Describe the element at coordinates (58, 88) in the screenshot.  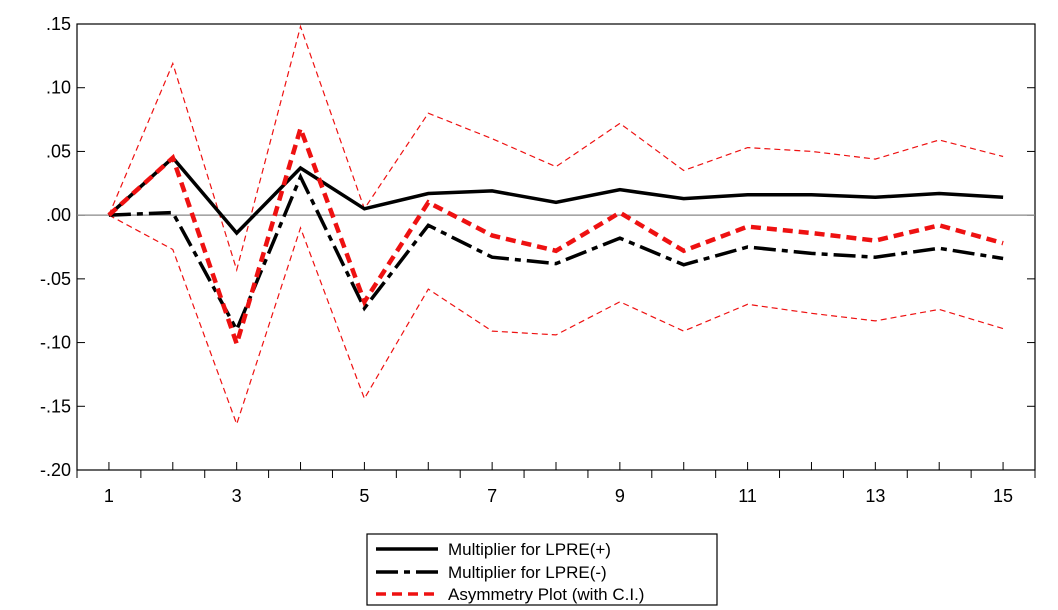
I see `y-tick-label: .10` at that location.